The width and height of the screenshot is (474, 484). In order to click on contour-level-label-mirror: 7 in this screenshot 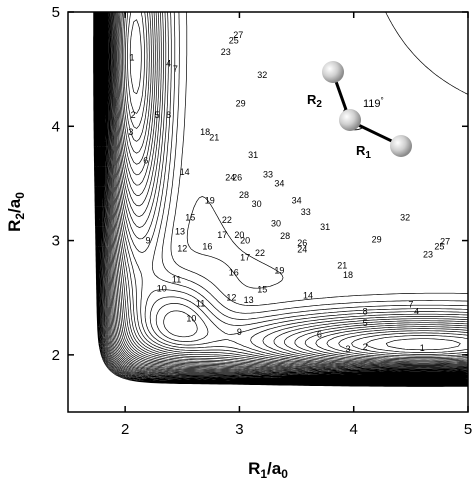, I will do `click(175, 69)`.